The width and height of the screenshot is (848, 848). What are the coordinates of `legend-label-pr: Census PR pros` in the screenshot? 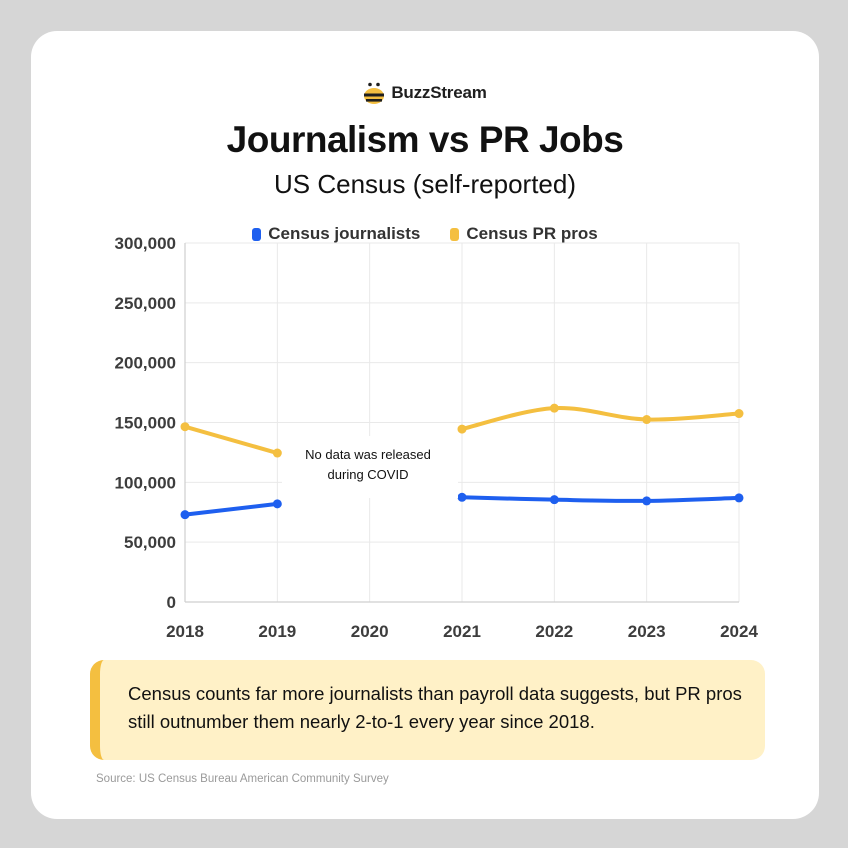 It's located at (532, 233).